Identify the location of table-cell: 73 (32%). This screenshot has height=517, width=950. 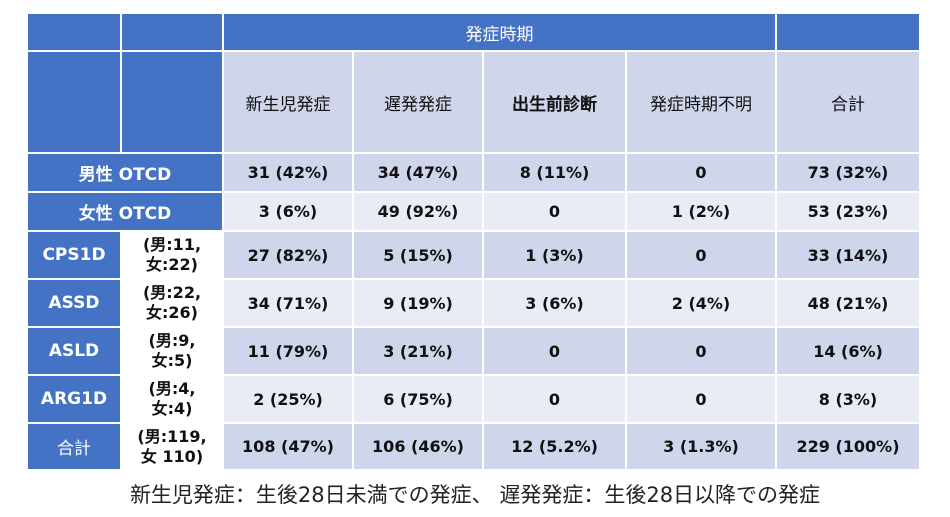
(848, 172).